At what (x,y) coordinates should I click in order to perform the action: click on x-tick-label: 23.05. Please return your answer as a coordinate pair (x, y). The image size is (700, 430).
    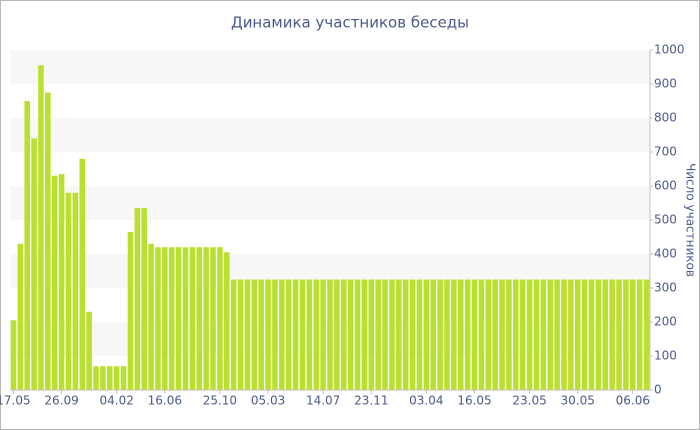
    Looking at the image, I should click on (529, 401).